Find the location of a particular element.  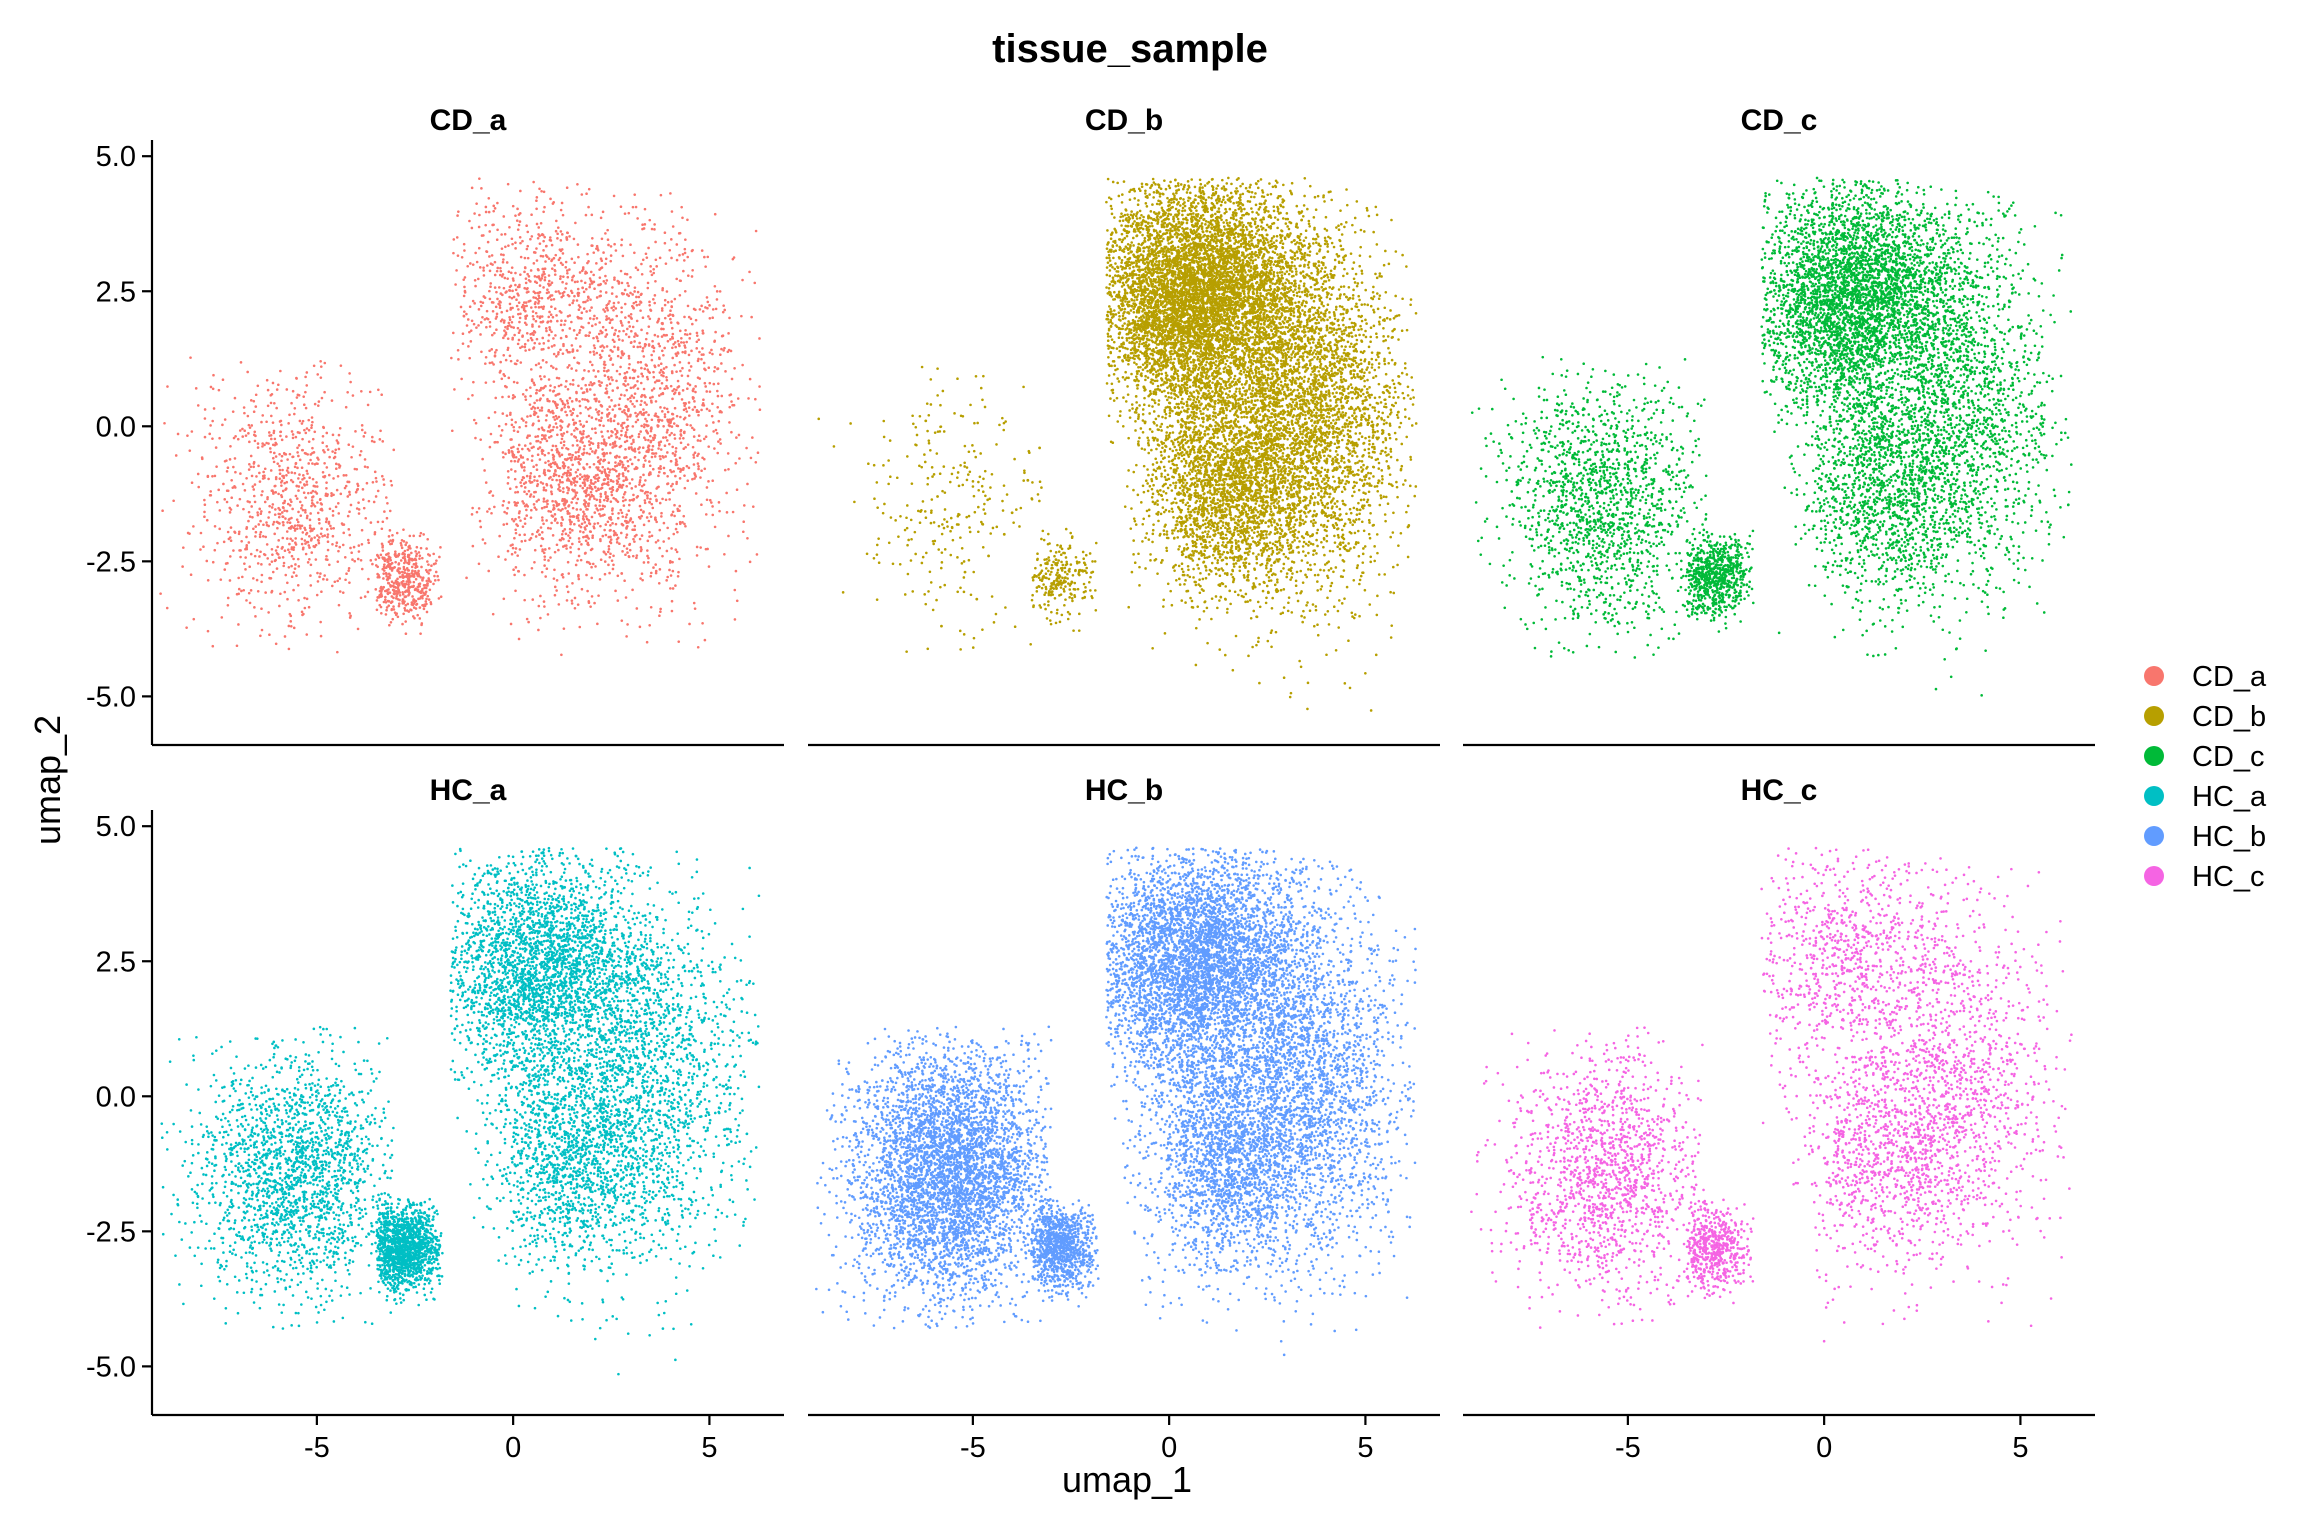

scatter-points-CD_a is located at coordinates (468, 442).